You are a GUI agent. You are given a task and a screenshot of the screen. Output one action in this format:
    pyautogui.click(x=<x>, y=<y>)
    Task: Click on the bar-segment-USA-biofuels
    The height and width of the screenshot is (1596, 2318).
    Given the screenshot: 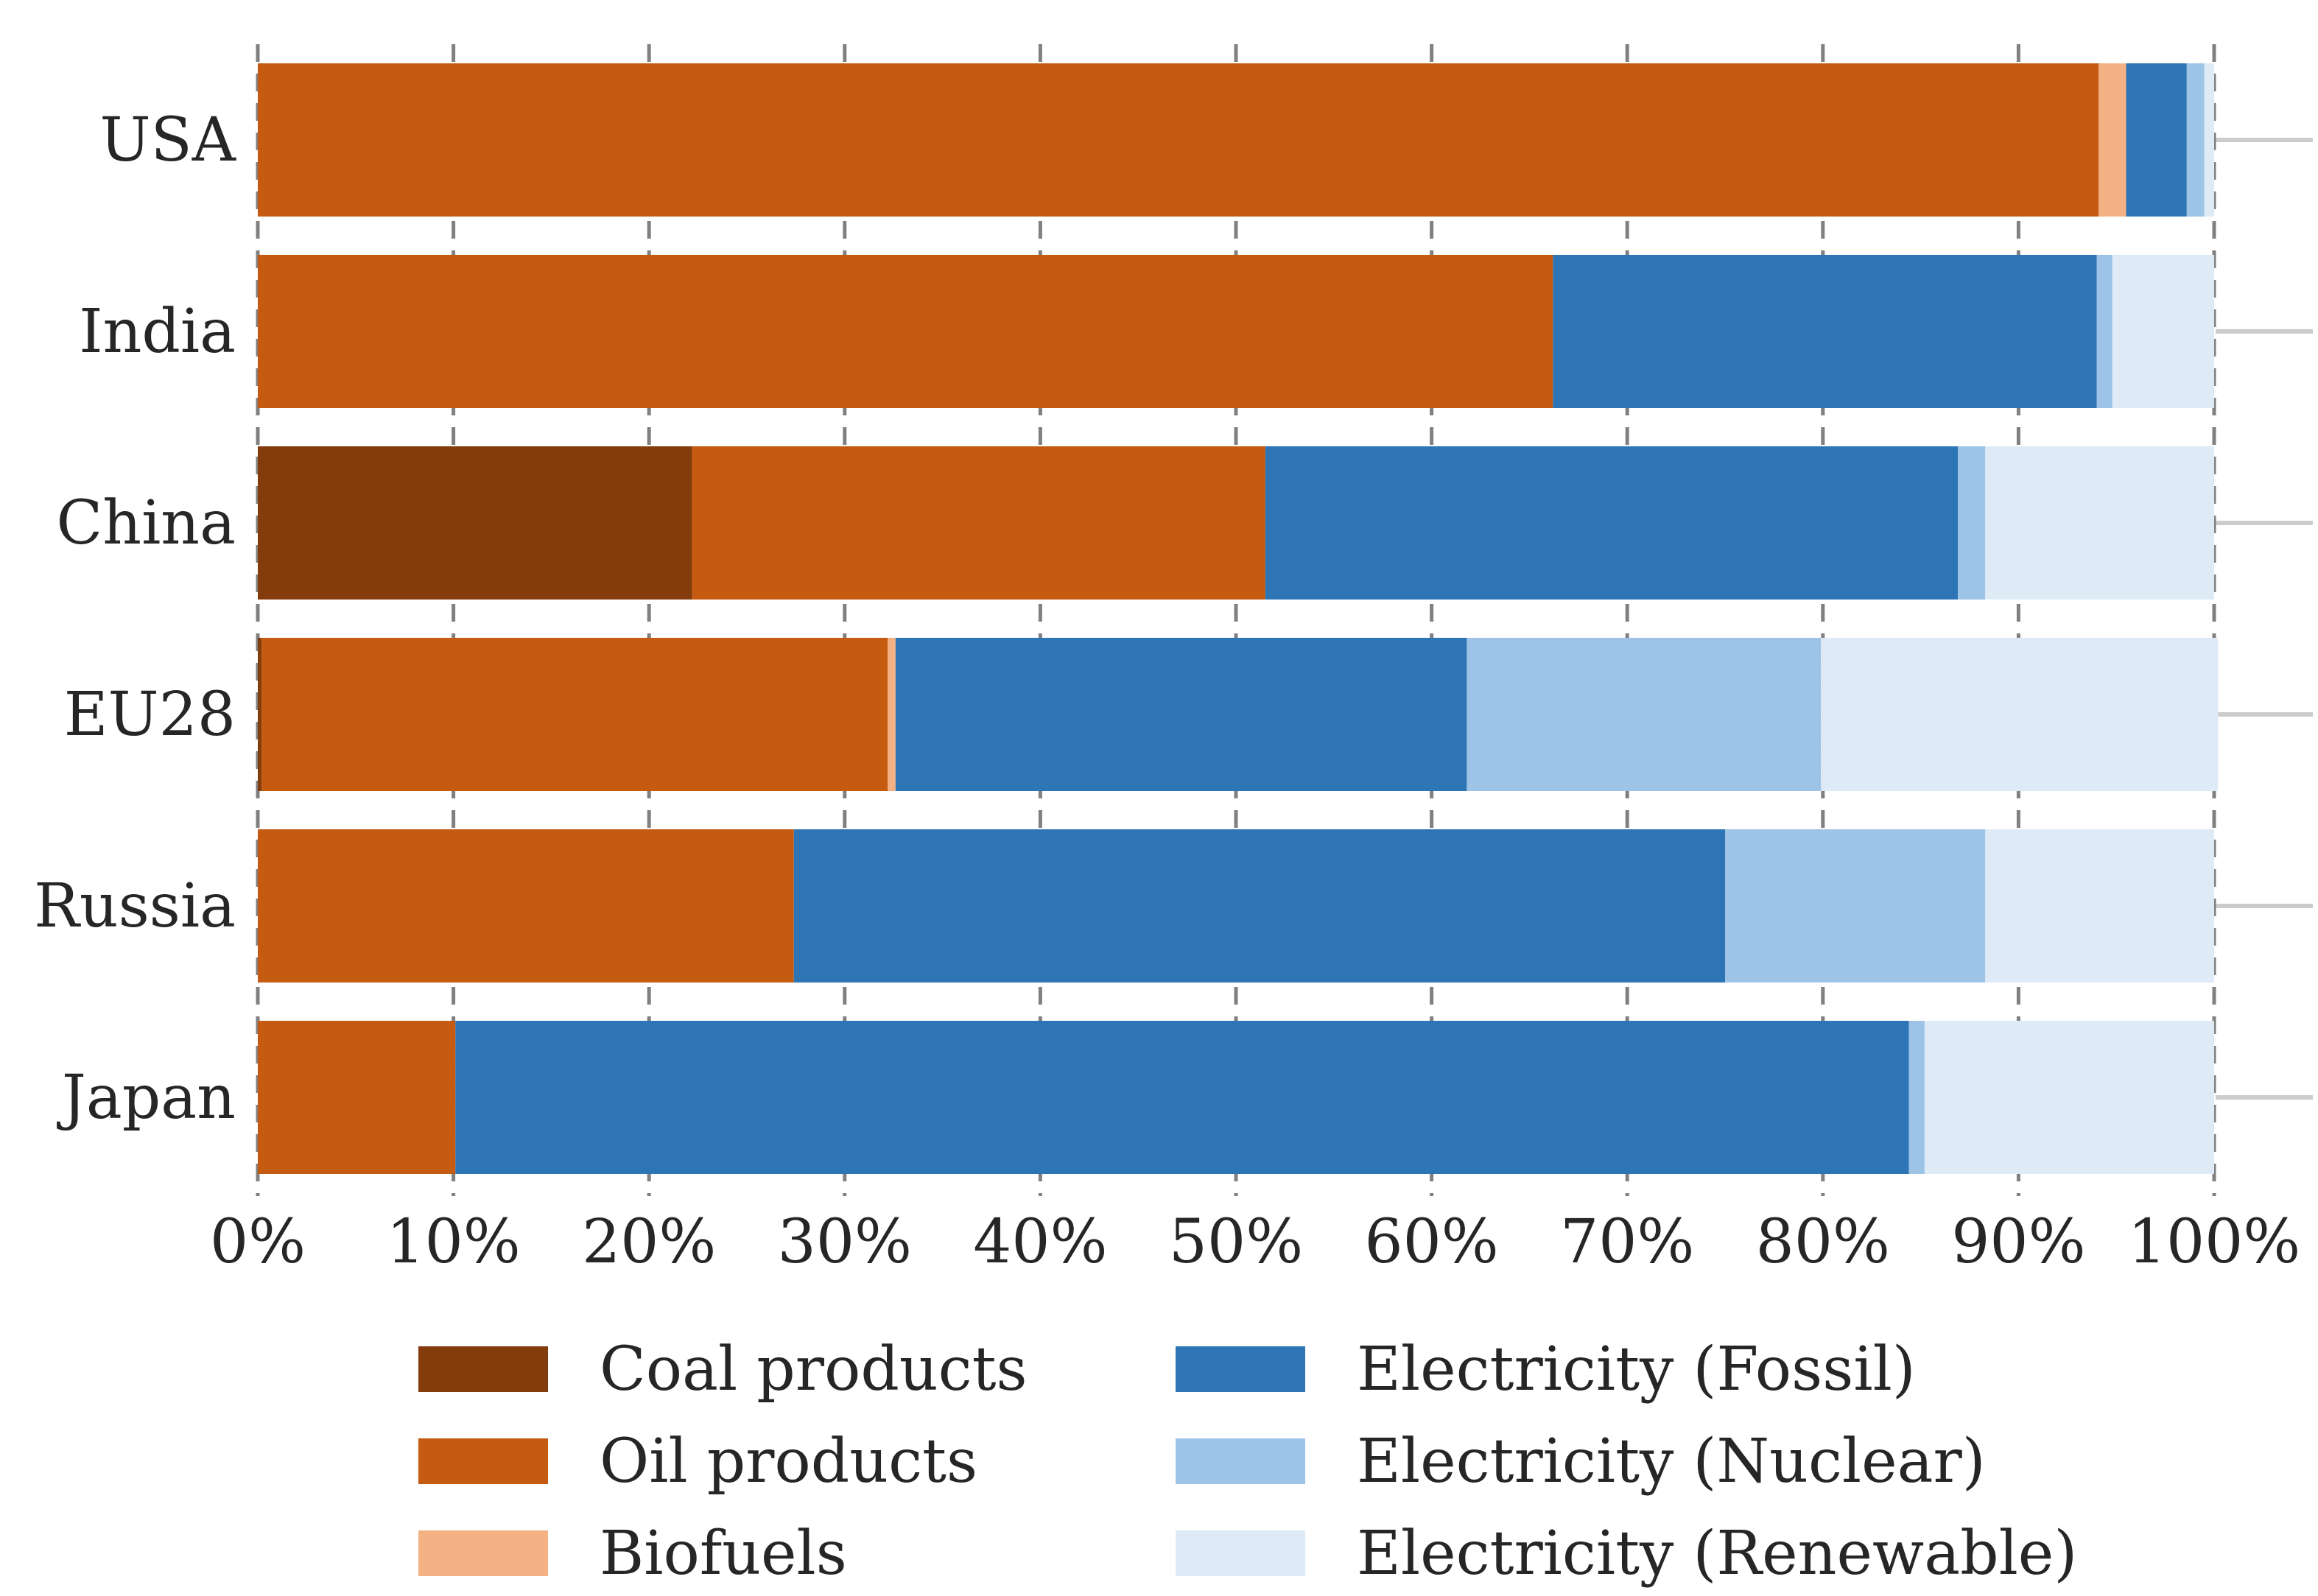 What is the action you would take?
    pyautogui.click(x=2112, y=140)
    